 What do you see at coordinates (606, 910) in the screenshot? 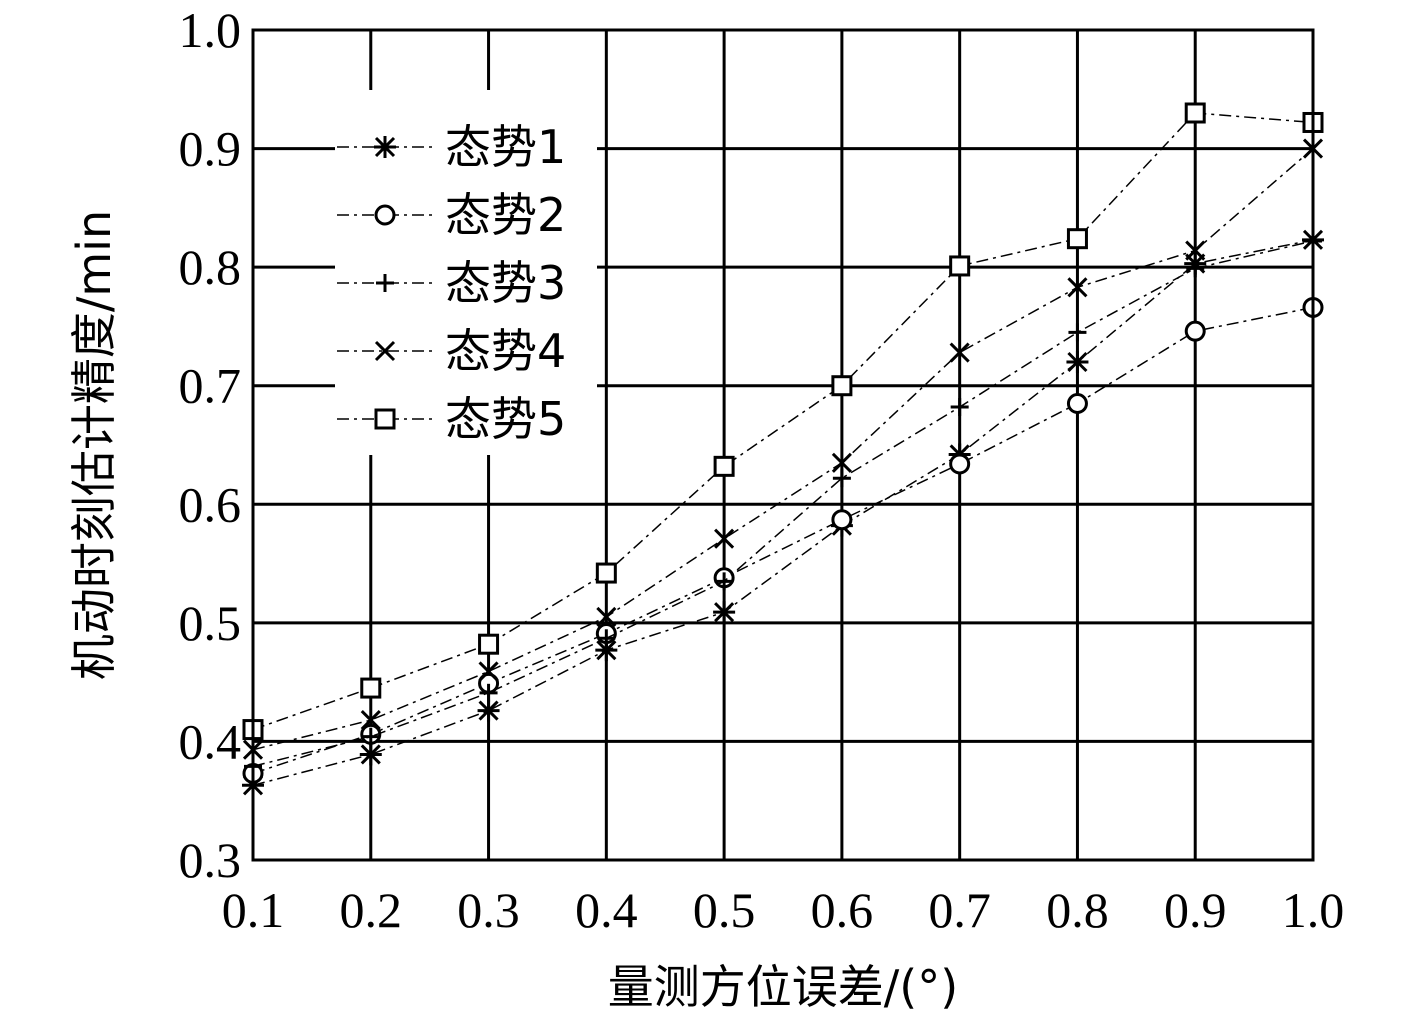
I see `x-tick-label: 0.4` at bounding box center [606, 910].